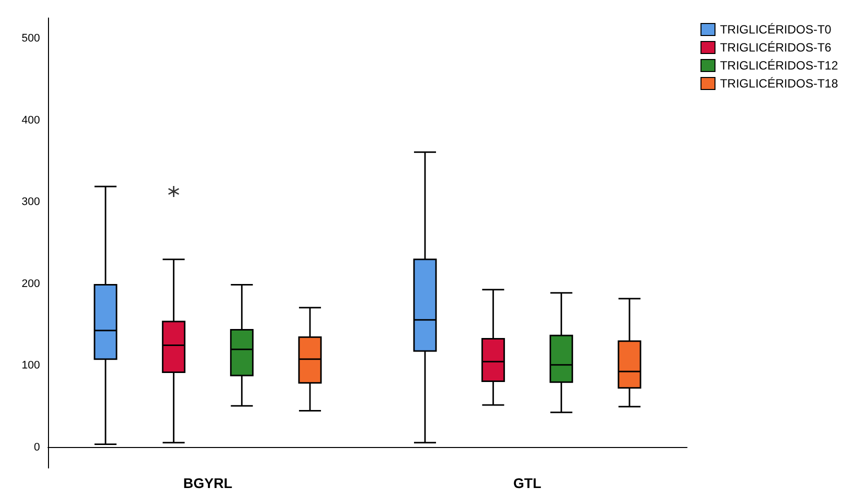 This screenshot has height=504, width=851. I want to click on y-tick-label: 500, so click(31, 38).